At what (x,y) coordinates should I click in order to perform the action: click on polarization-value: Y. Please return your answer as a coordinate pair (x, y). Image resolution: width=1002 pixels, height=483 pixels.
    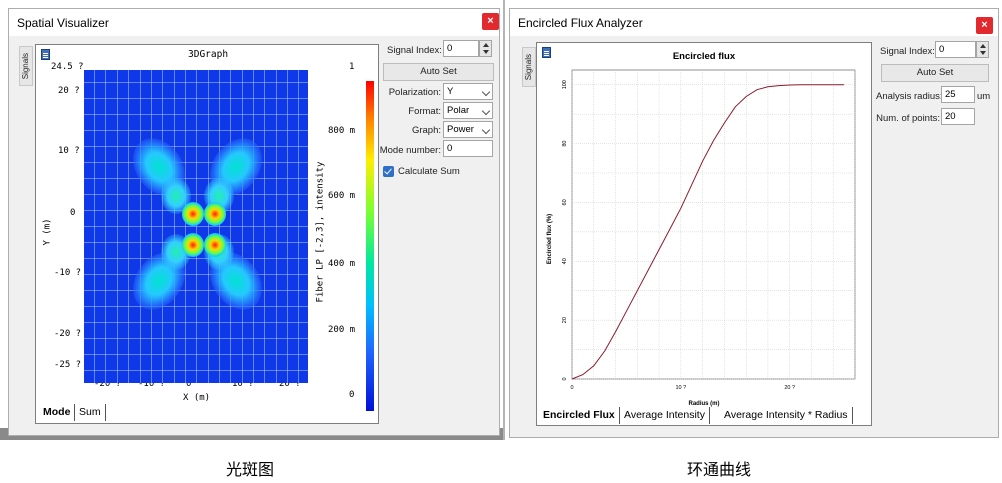
    Looking at the image, I should click on (450, 91).